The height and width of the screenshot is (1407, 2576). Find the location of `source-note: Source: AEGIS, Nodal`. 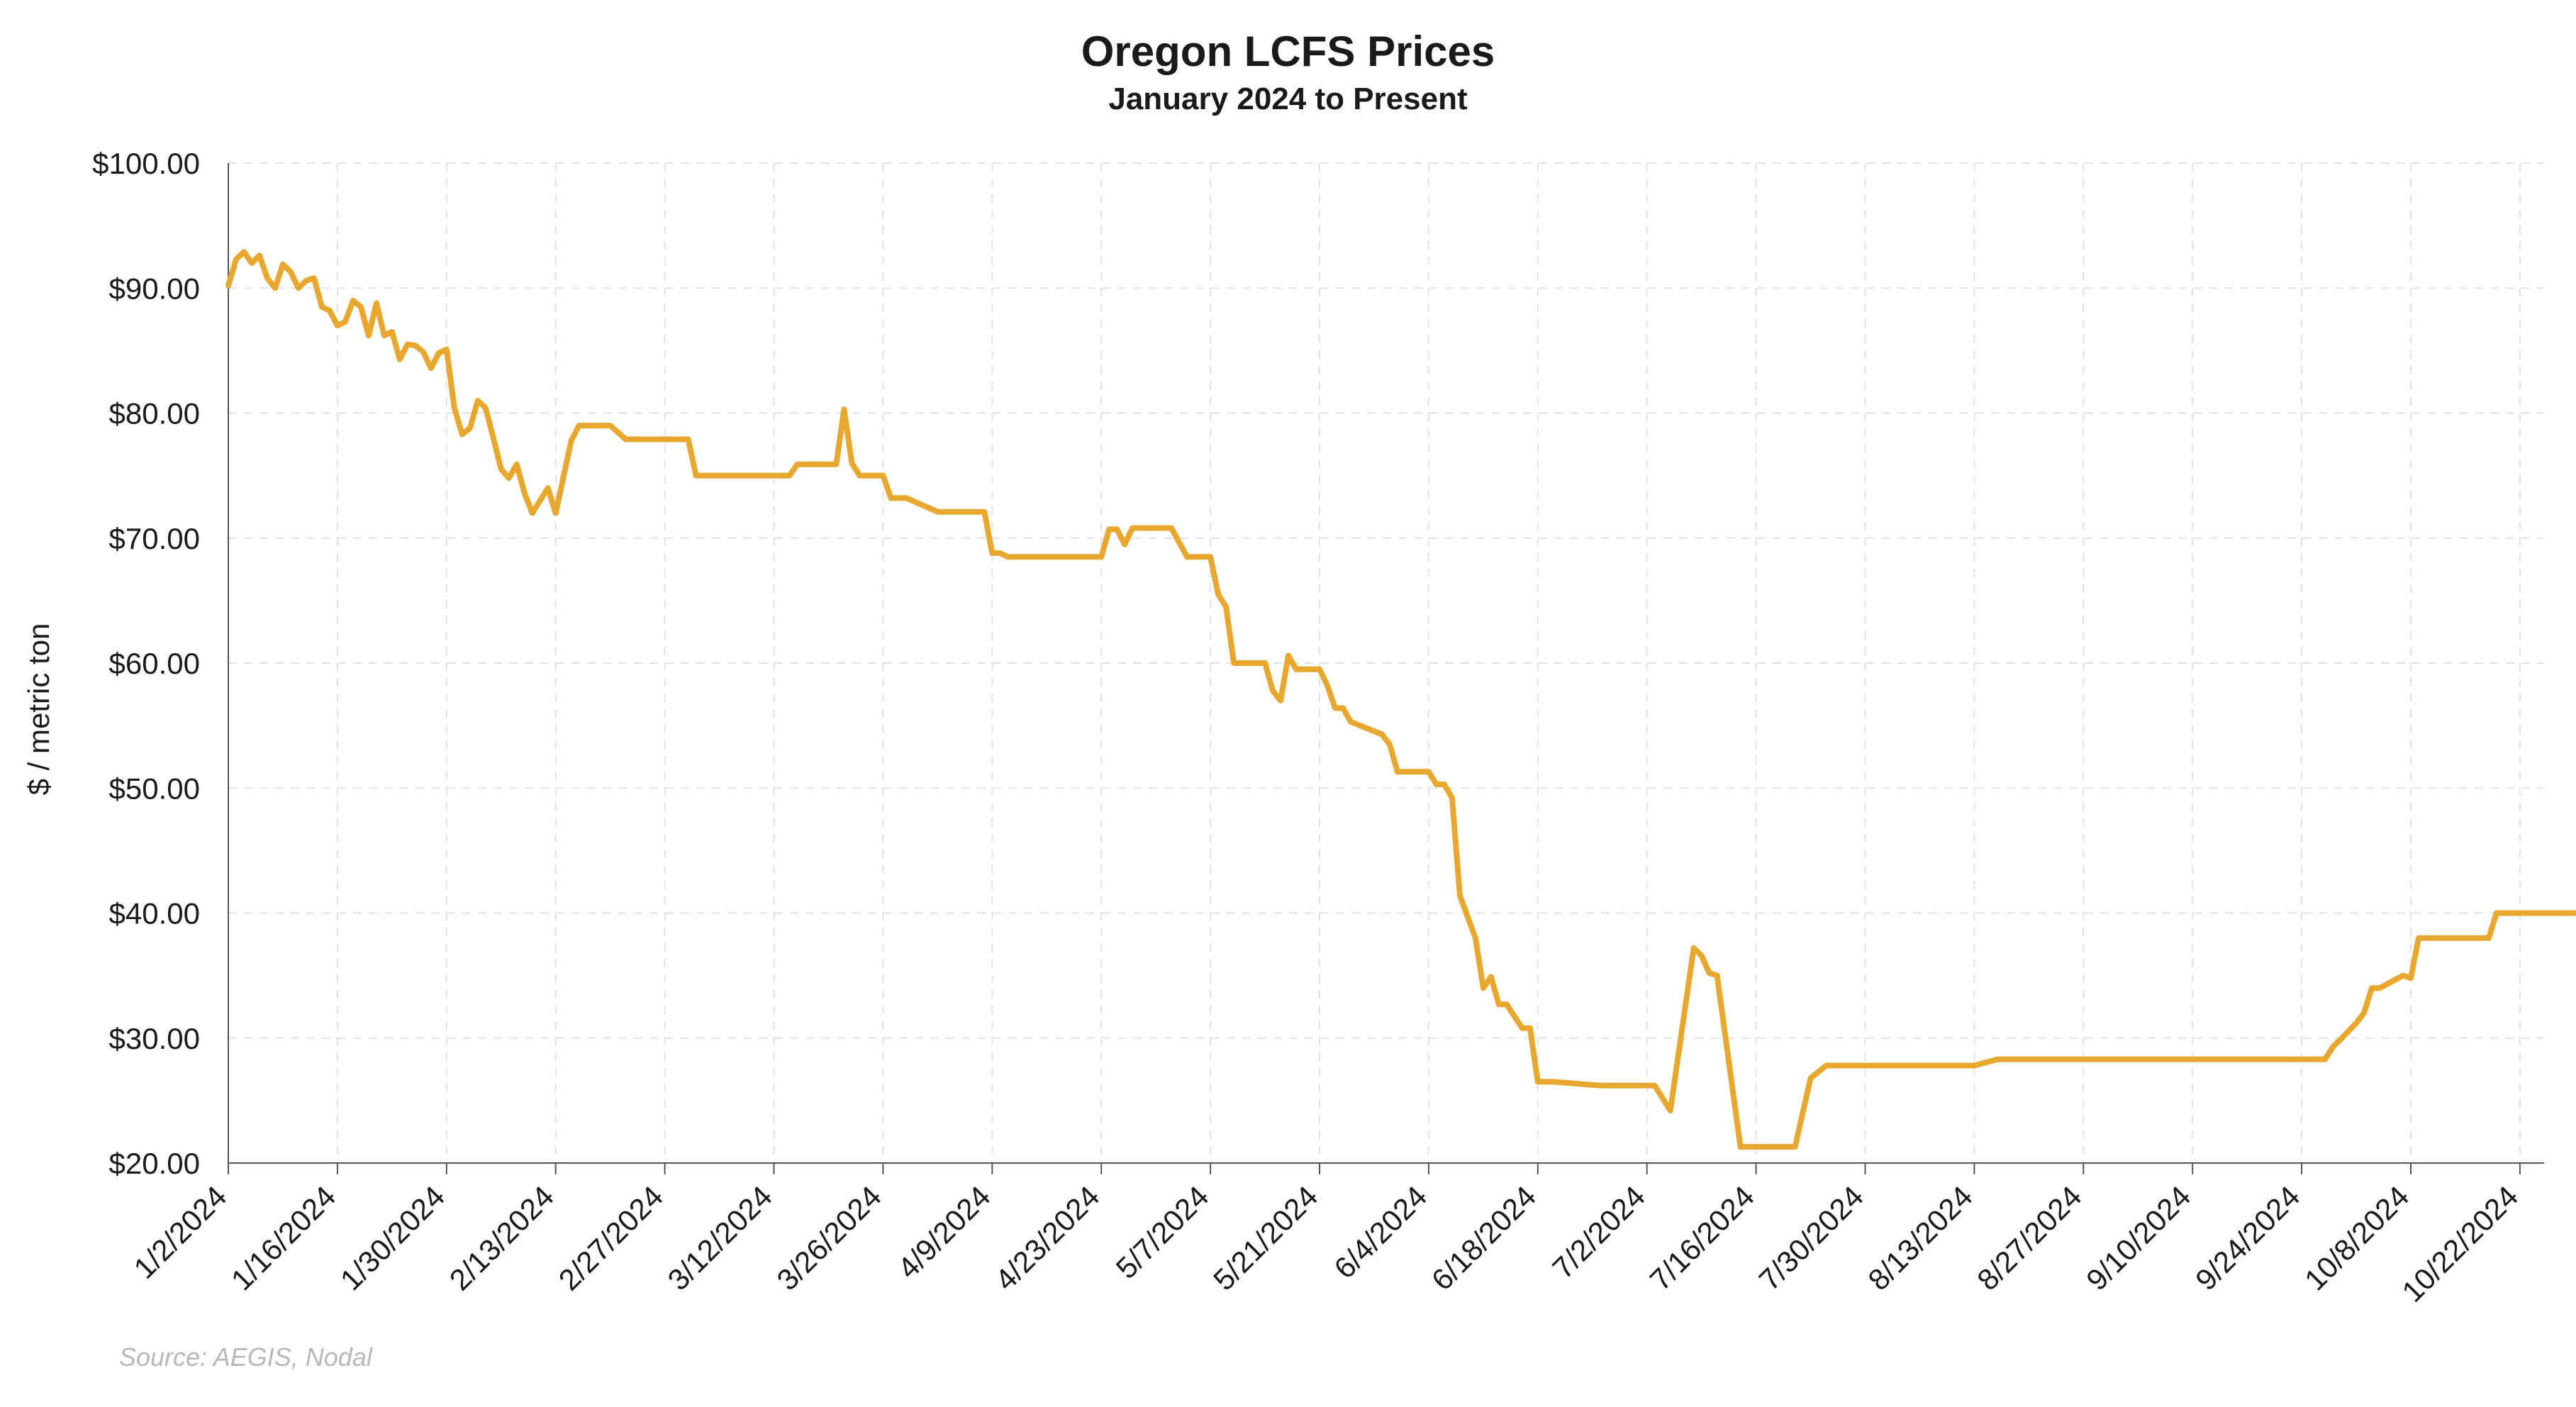

source-note: Source: AEGIS, Nodal is located at coordinates (245, 1357).